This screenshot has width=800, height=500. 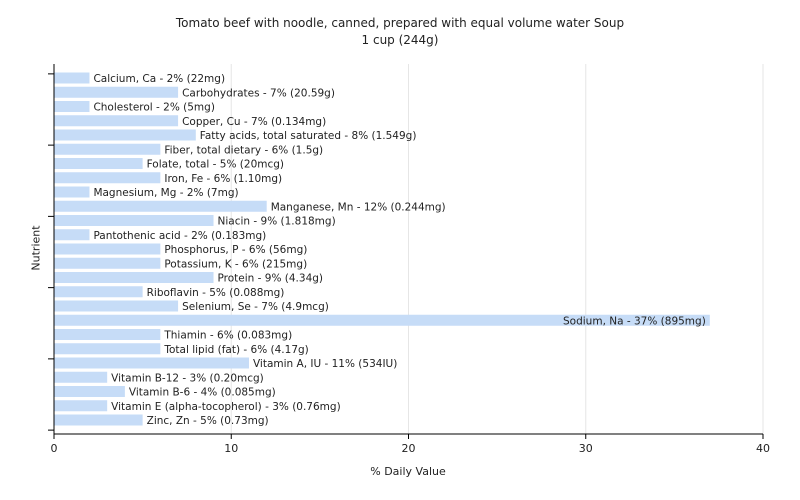 What do you see at coordinates (227, 336) in the screenshot?
I see `bar-label-18: Thiamin - 6% (0.083mg)` at bounding box center [227, 336].